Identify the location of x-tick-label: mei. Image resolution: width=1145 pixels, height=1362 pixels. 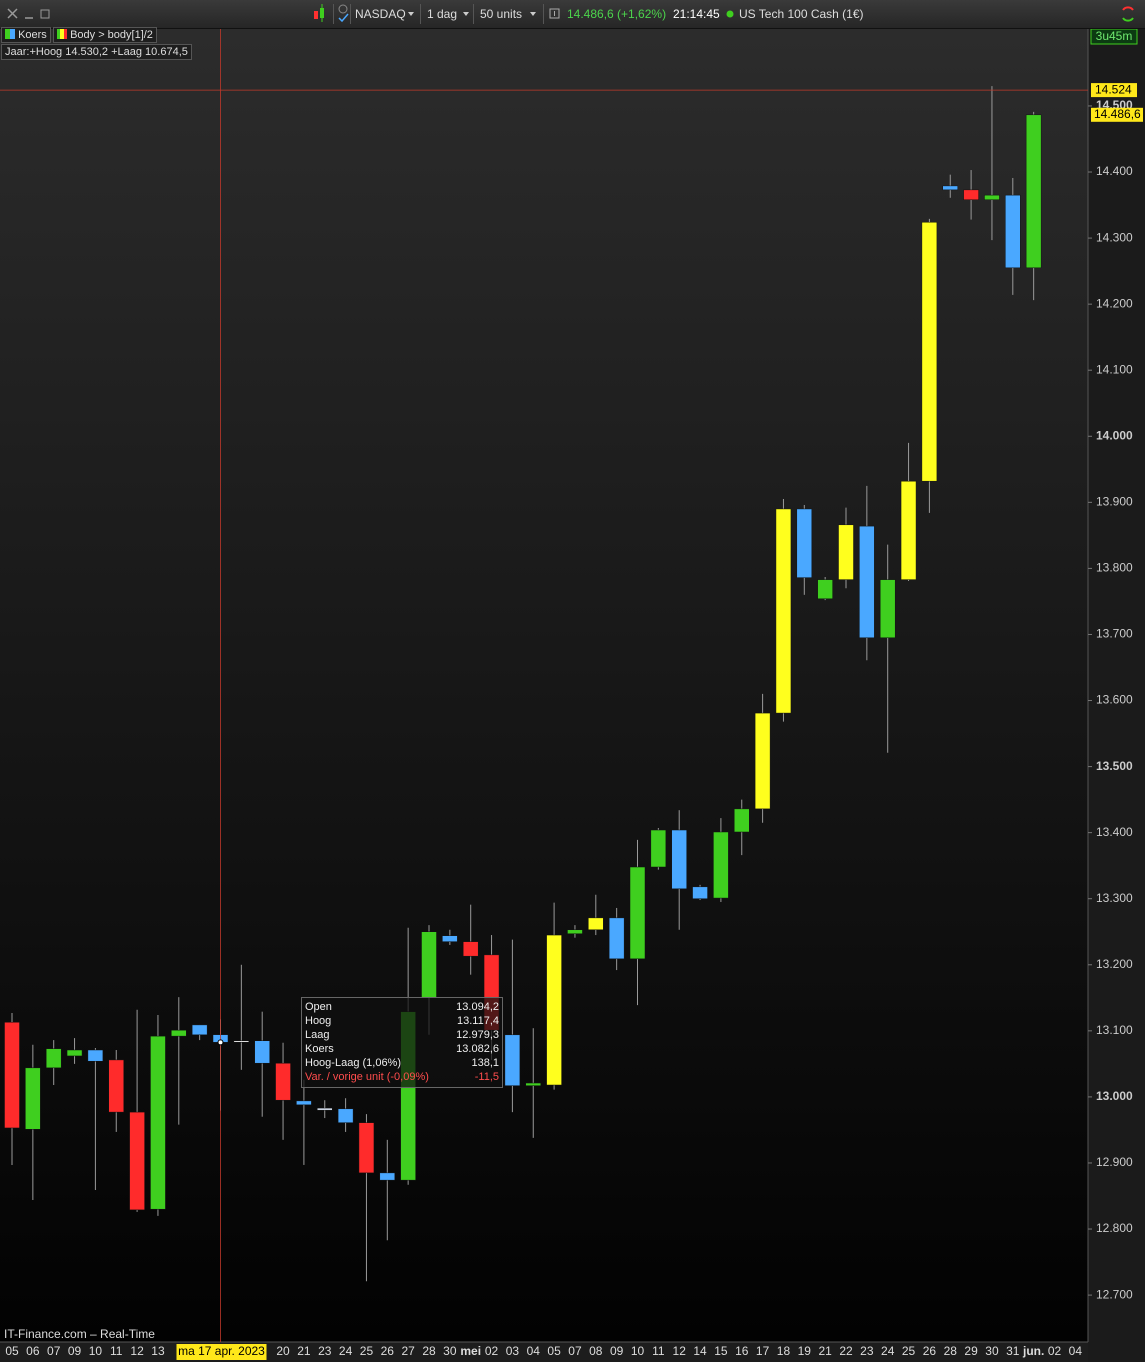
(470, 1351).